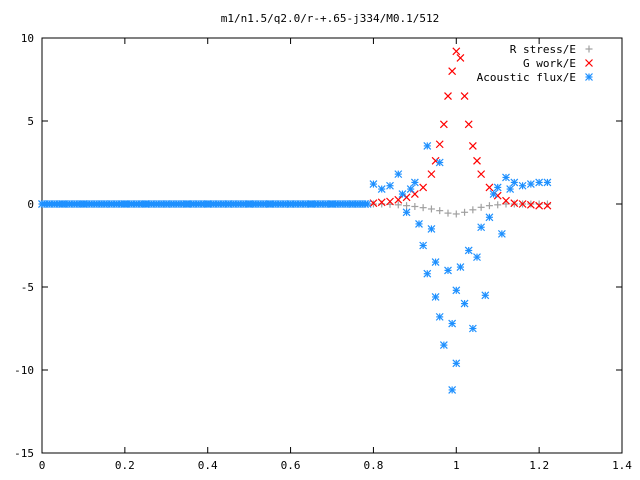 The height and width of the screenshot is (480, 640). Describe the element at coordinates (24, 370) in the screenshot. I see `y-tick-label: -10` at that location.